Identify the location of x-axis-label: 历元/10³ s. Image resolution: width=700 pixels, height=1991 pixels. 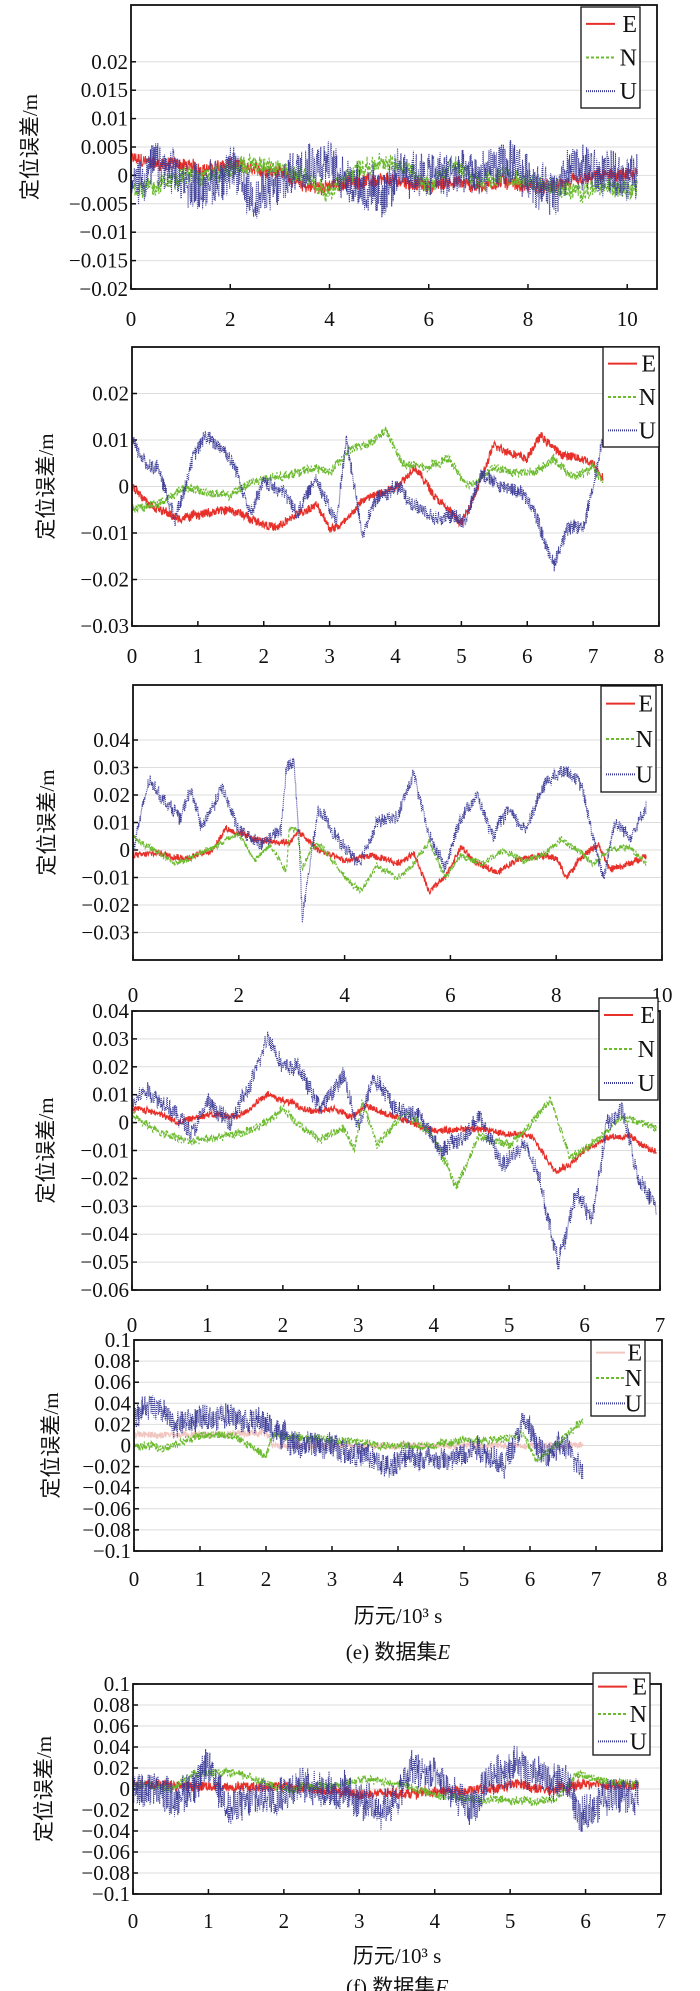
(397, 1956).